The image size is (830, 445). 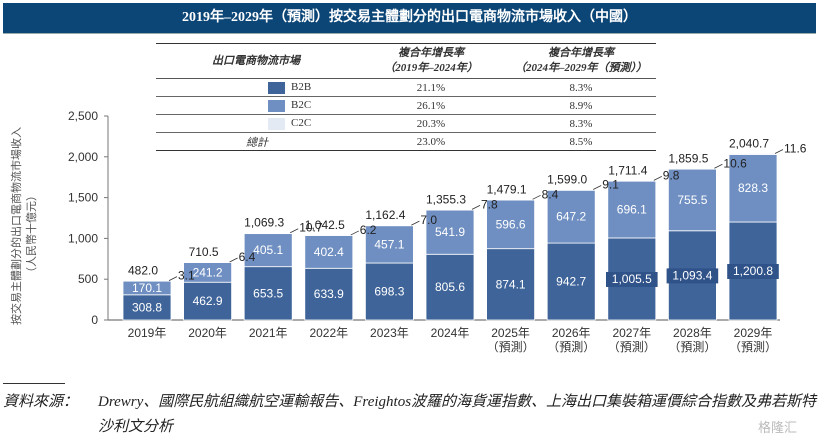 I want to click on cagr-value: 23.0%, so click(x=431, y=141).